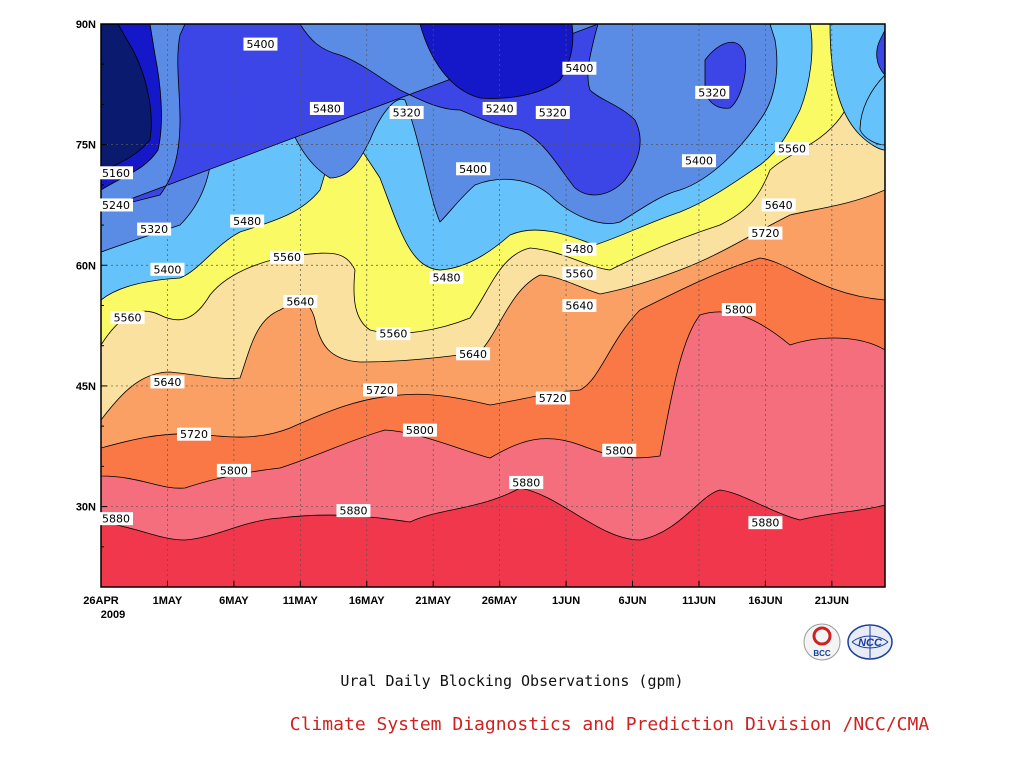  Describe the element at coordinates (168, 601) in the screenshot. I see `x-tick-label: 1MAY` at that location.